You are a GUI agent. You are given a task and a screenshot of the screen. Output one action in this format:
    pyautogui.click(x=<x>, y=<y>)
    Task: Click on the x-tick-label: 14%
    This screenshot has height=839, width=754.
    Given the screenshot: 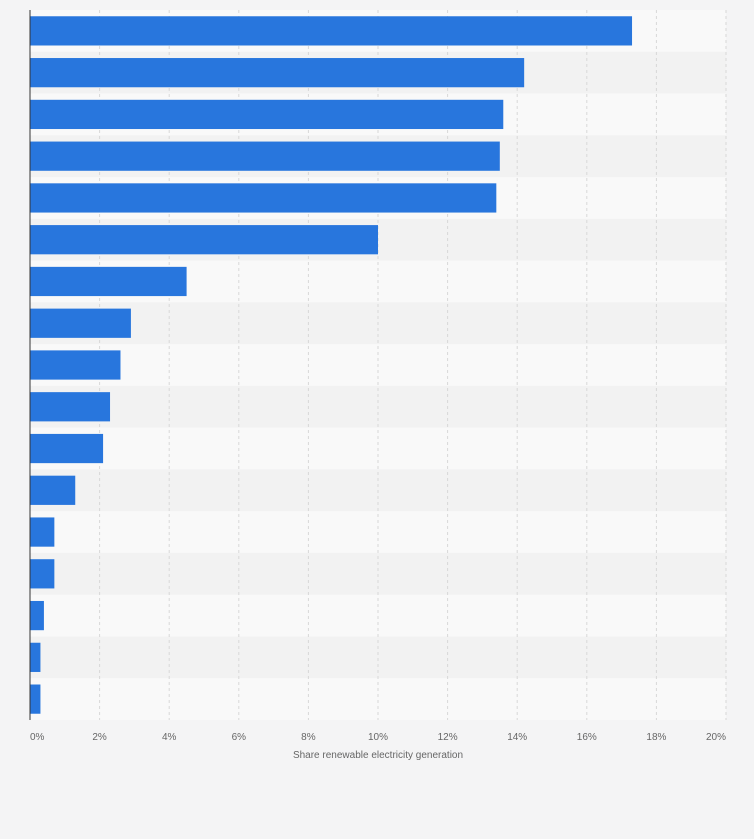 What is the action you would take?
    pyautogui.click(x=517, y=737)
    